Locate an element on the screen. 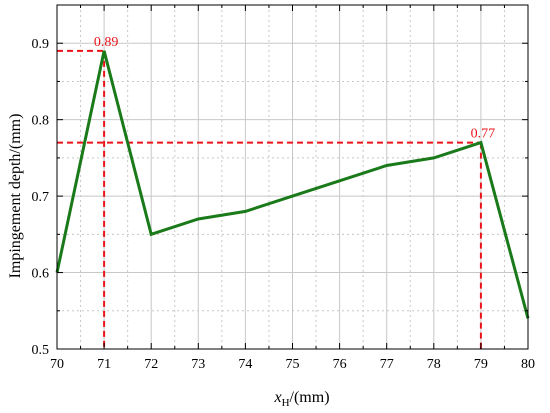  y-tick-labels: 0.5 0.6 0.7 0.8 0.9 is located at coordinates (41, 197).